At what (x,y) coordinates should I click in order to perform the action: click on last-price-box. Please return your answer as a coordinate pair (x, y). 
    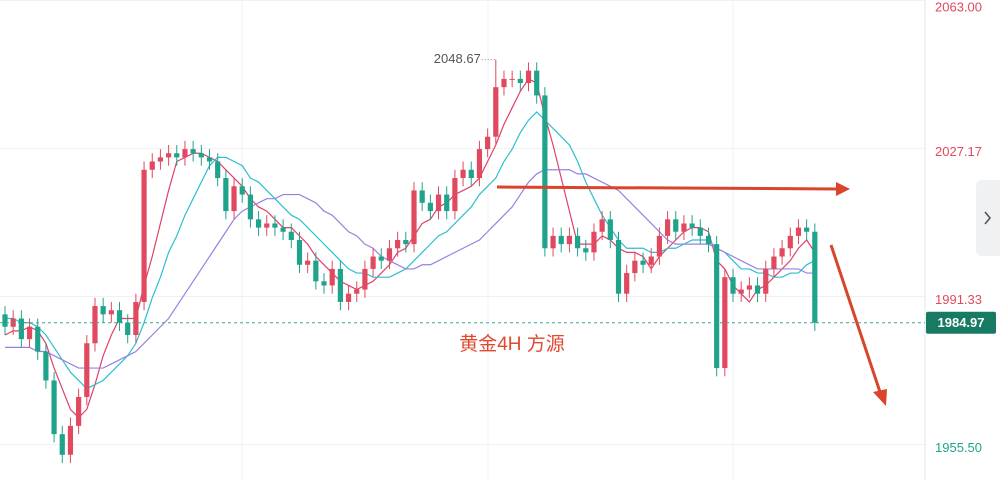
    Looking at the image, I should click on (961, 322).